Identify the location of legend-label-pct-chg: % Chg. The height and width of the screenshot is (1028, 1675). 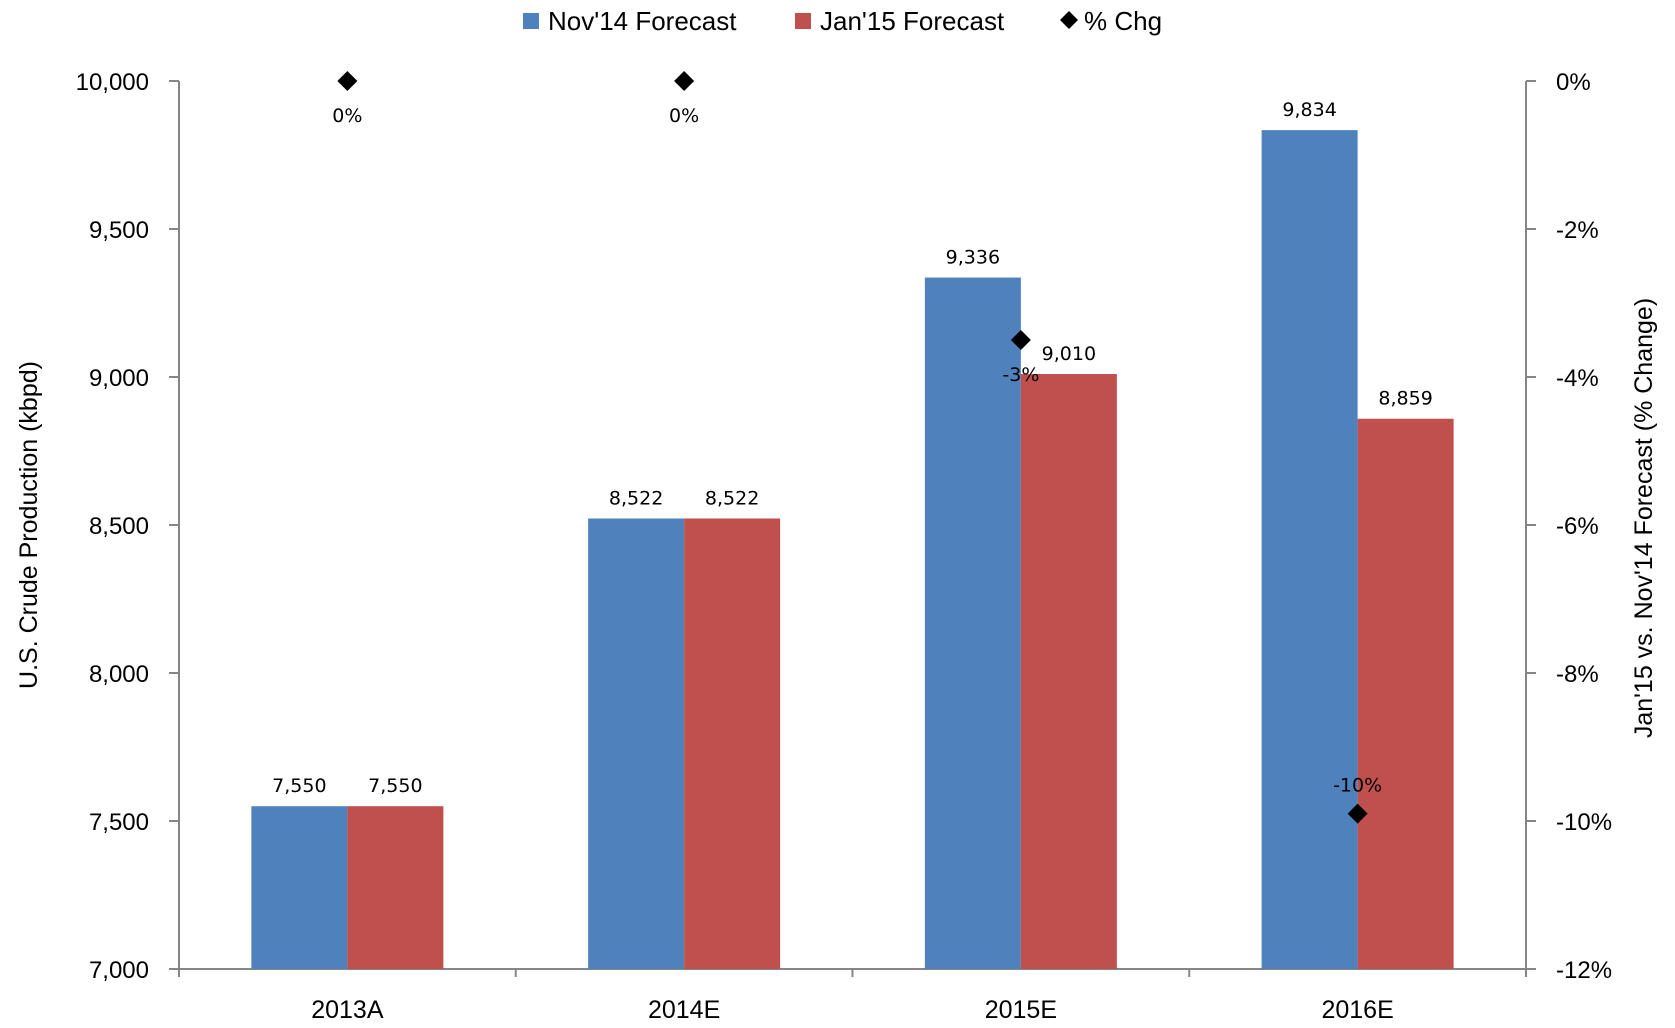
(1123, 21).